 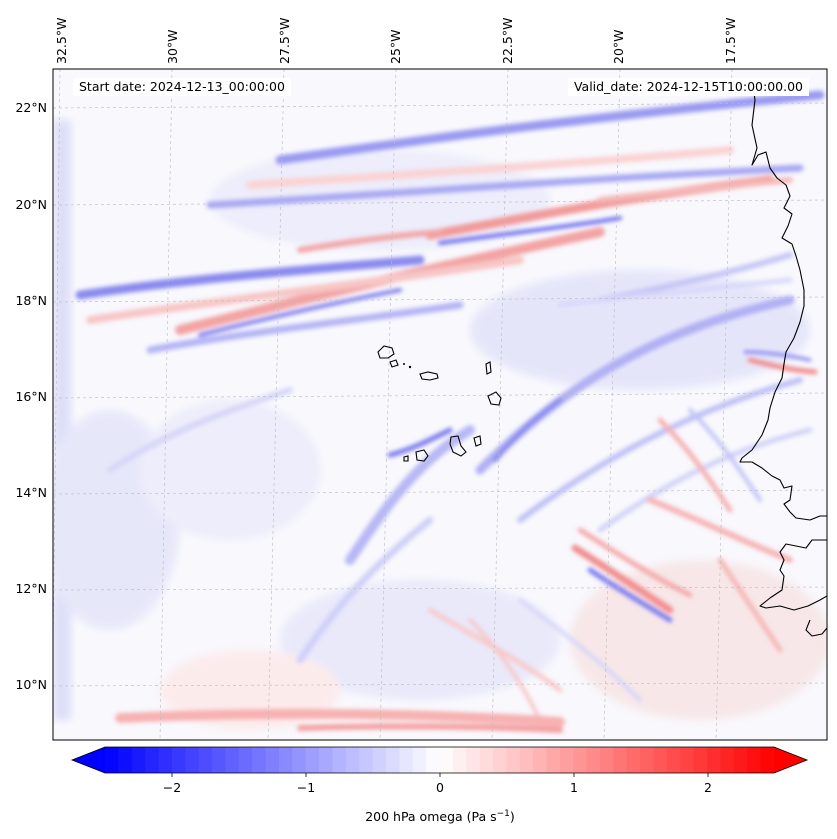 I want to click on colorbar-tick-label: −1, so click(x=306, y=787).